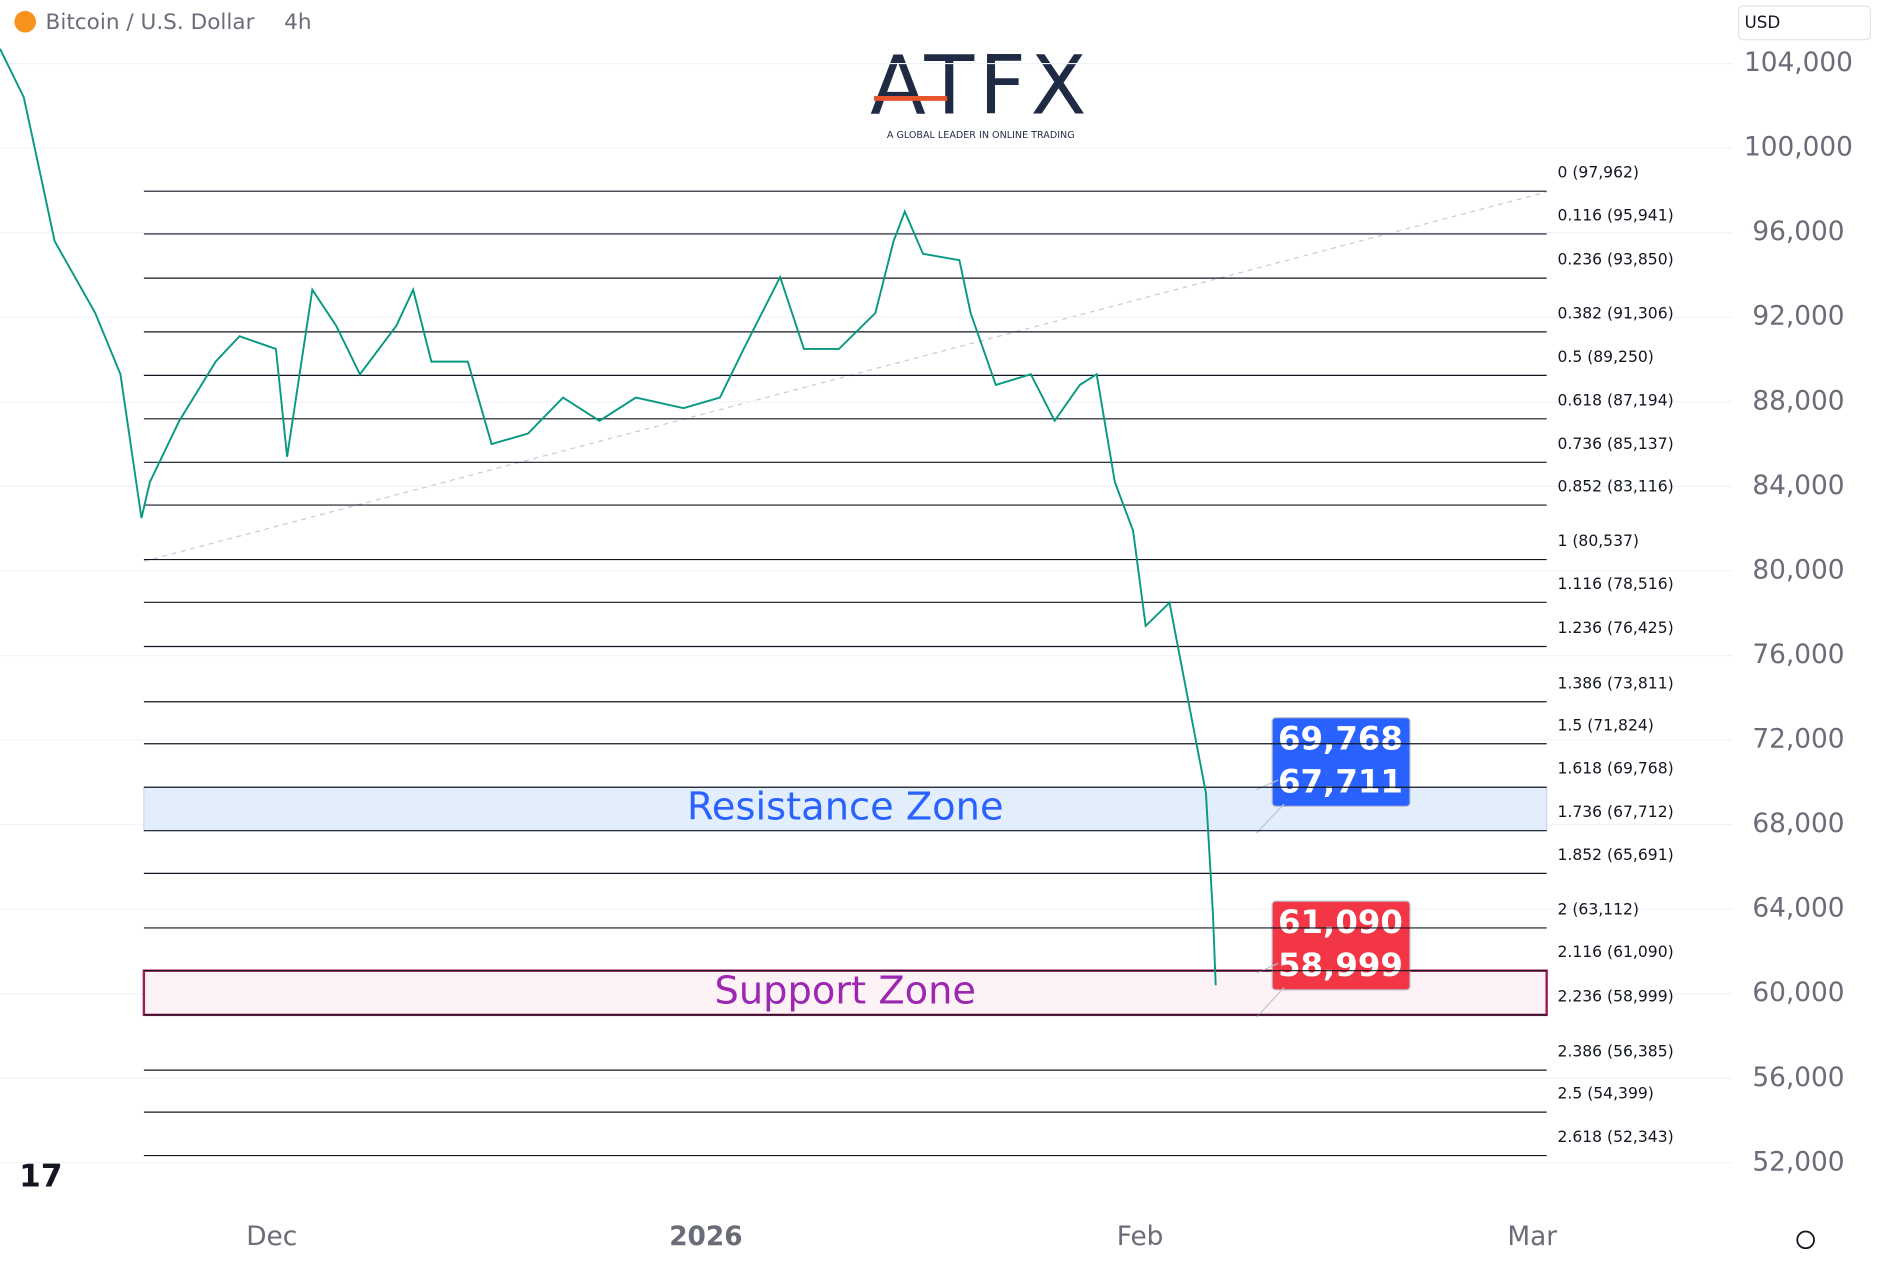 The image size is (1880, 1270). Describe the element at coordinates (981, 135) in the screenshot. I see `logo-tagline: A GLOBAL LEADER IN ONLINE TRADING` at that location.